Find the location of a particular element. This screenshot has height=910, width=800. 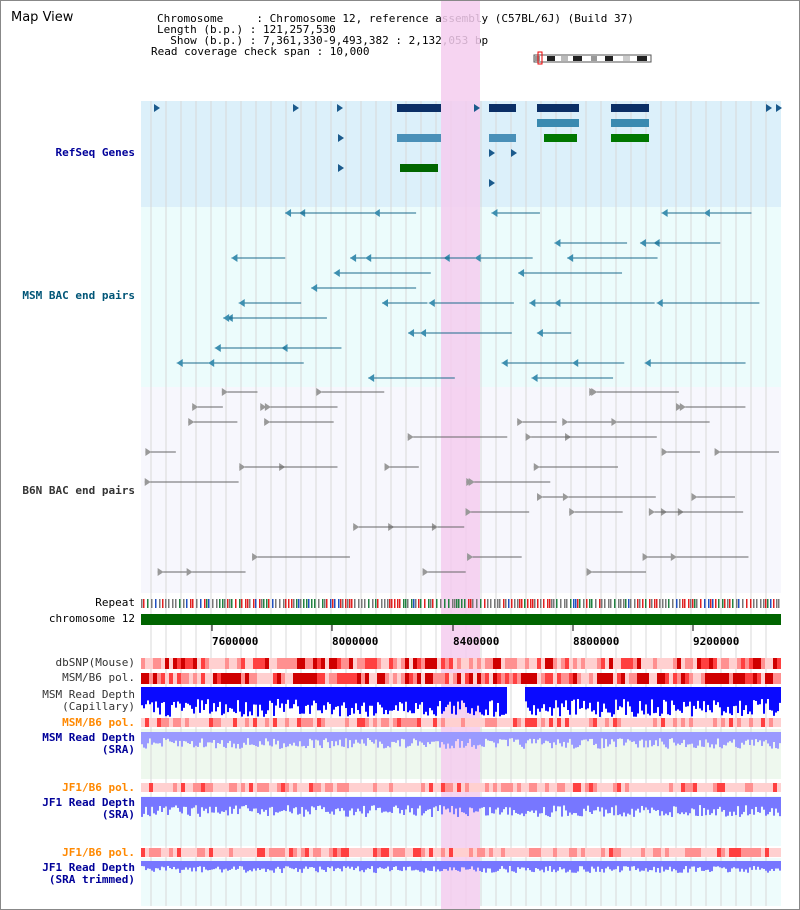

gene-arrow is located at coordinates (779, 108).